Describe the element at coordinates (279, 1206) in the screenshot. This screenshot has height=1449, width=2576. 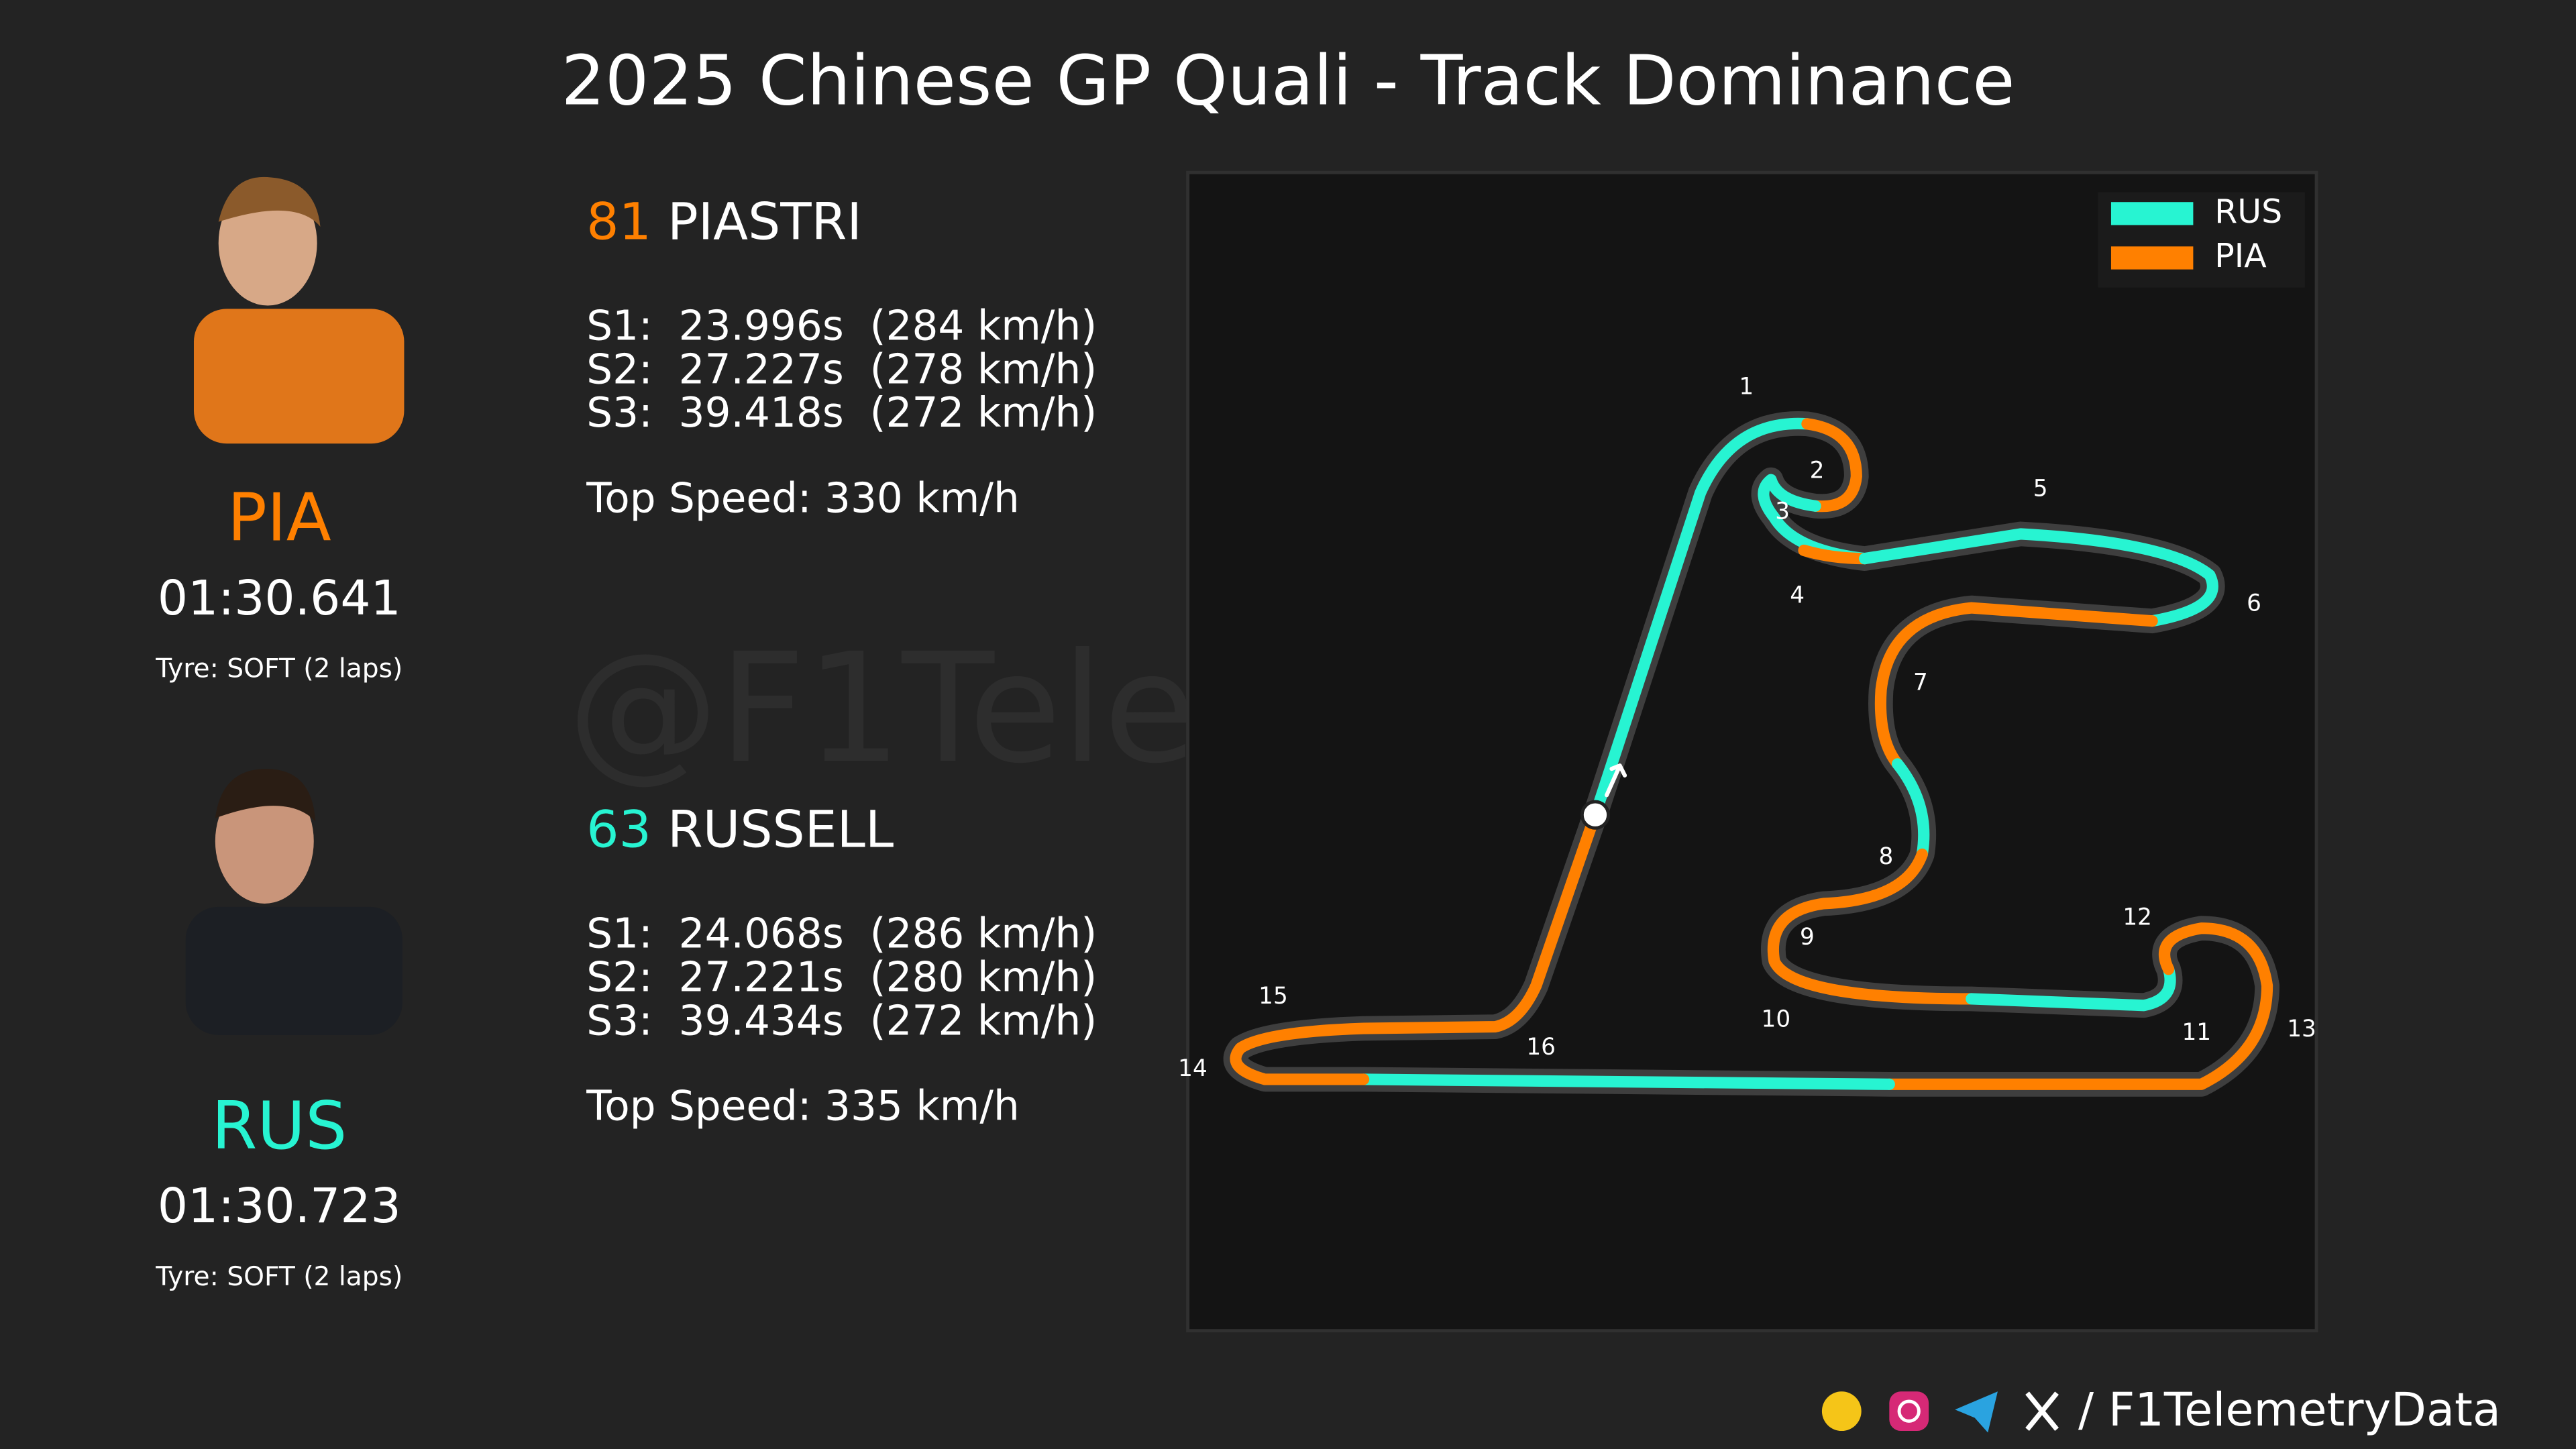
I see `lap-time: 01:30.723` at that location.